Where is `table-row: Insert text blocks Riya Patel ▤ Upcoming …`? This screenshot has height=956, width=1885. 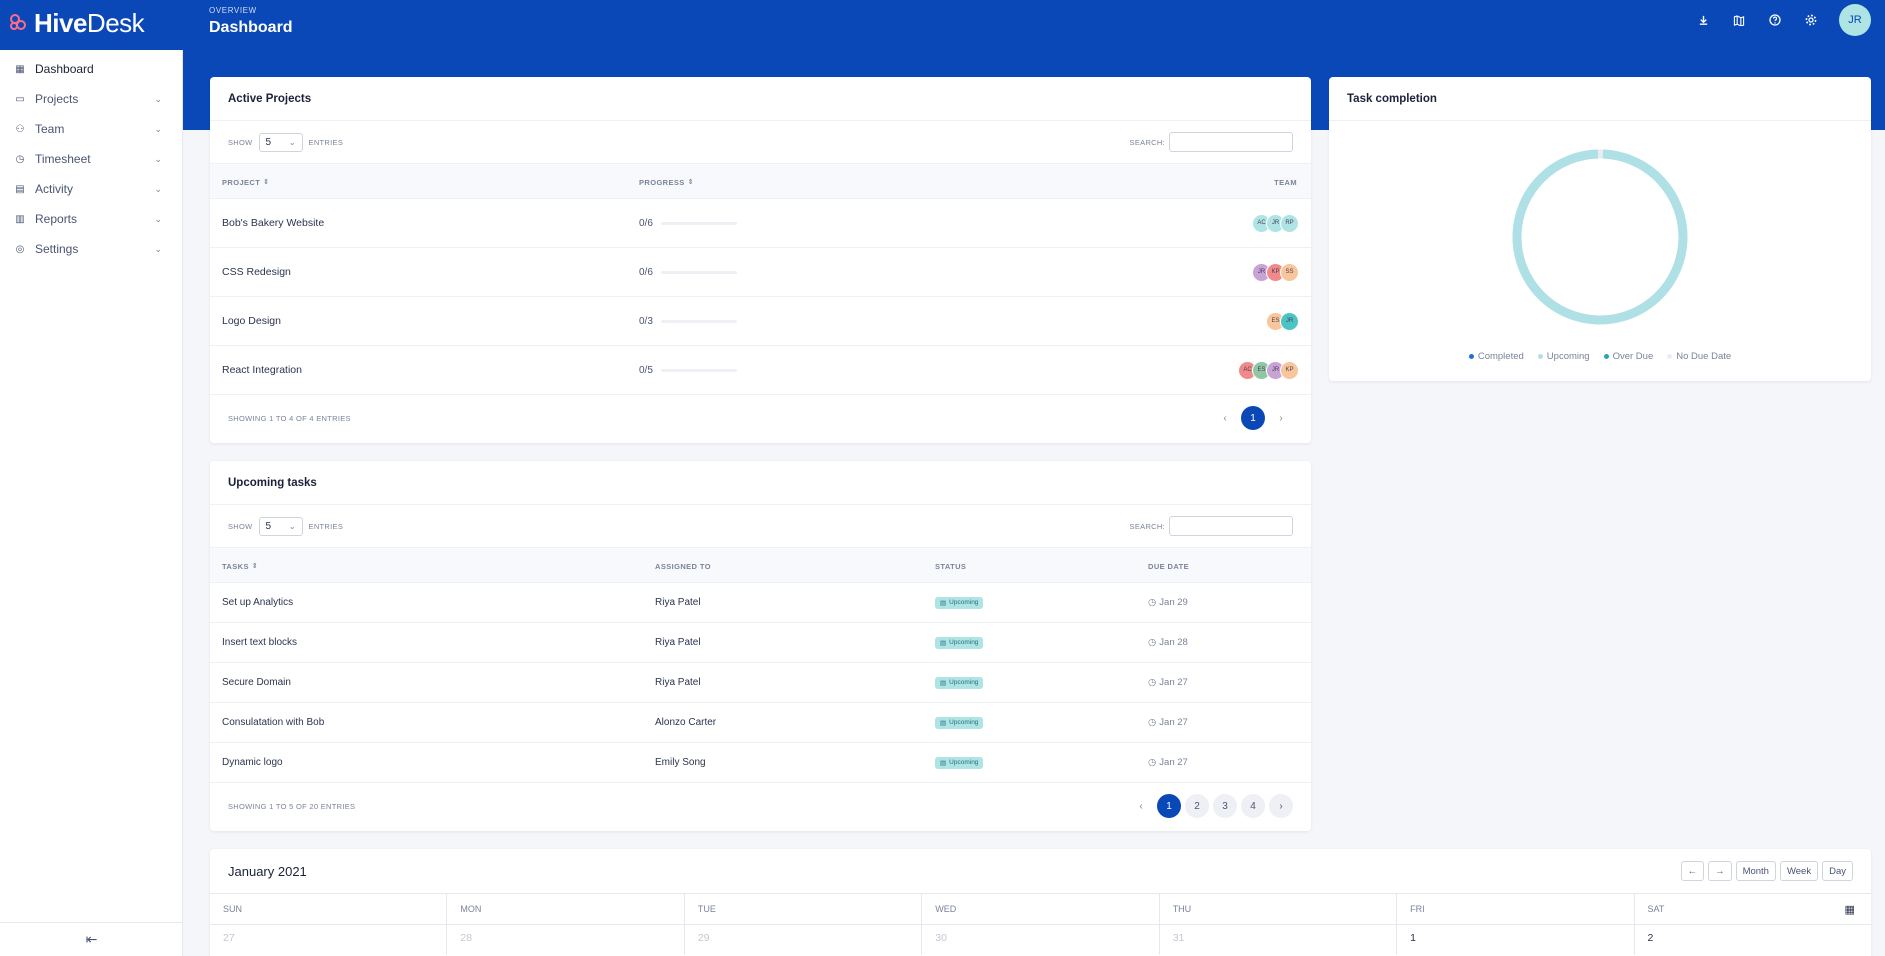 table-row: Insert text blocks Riya Patel ▤ Upcoming … is located at coordinates (760, 643).